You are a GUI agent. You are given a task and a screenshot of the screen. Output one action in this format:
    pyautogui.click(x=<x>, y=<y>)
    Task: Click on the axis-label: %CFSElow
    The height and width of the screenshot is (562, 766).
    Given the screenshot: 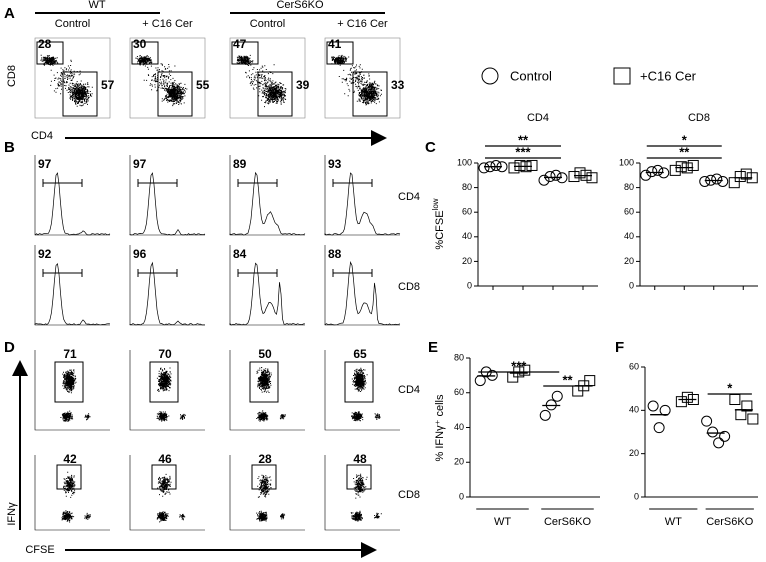 What is the action you would take?
    pyautogui.click(x=438, y=223)
    